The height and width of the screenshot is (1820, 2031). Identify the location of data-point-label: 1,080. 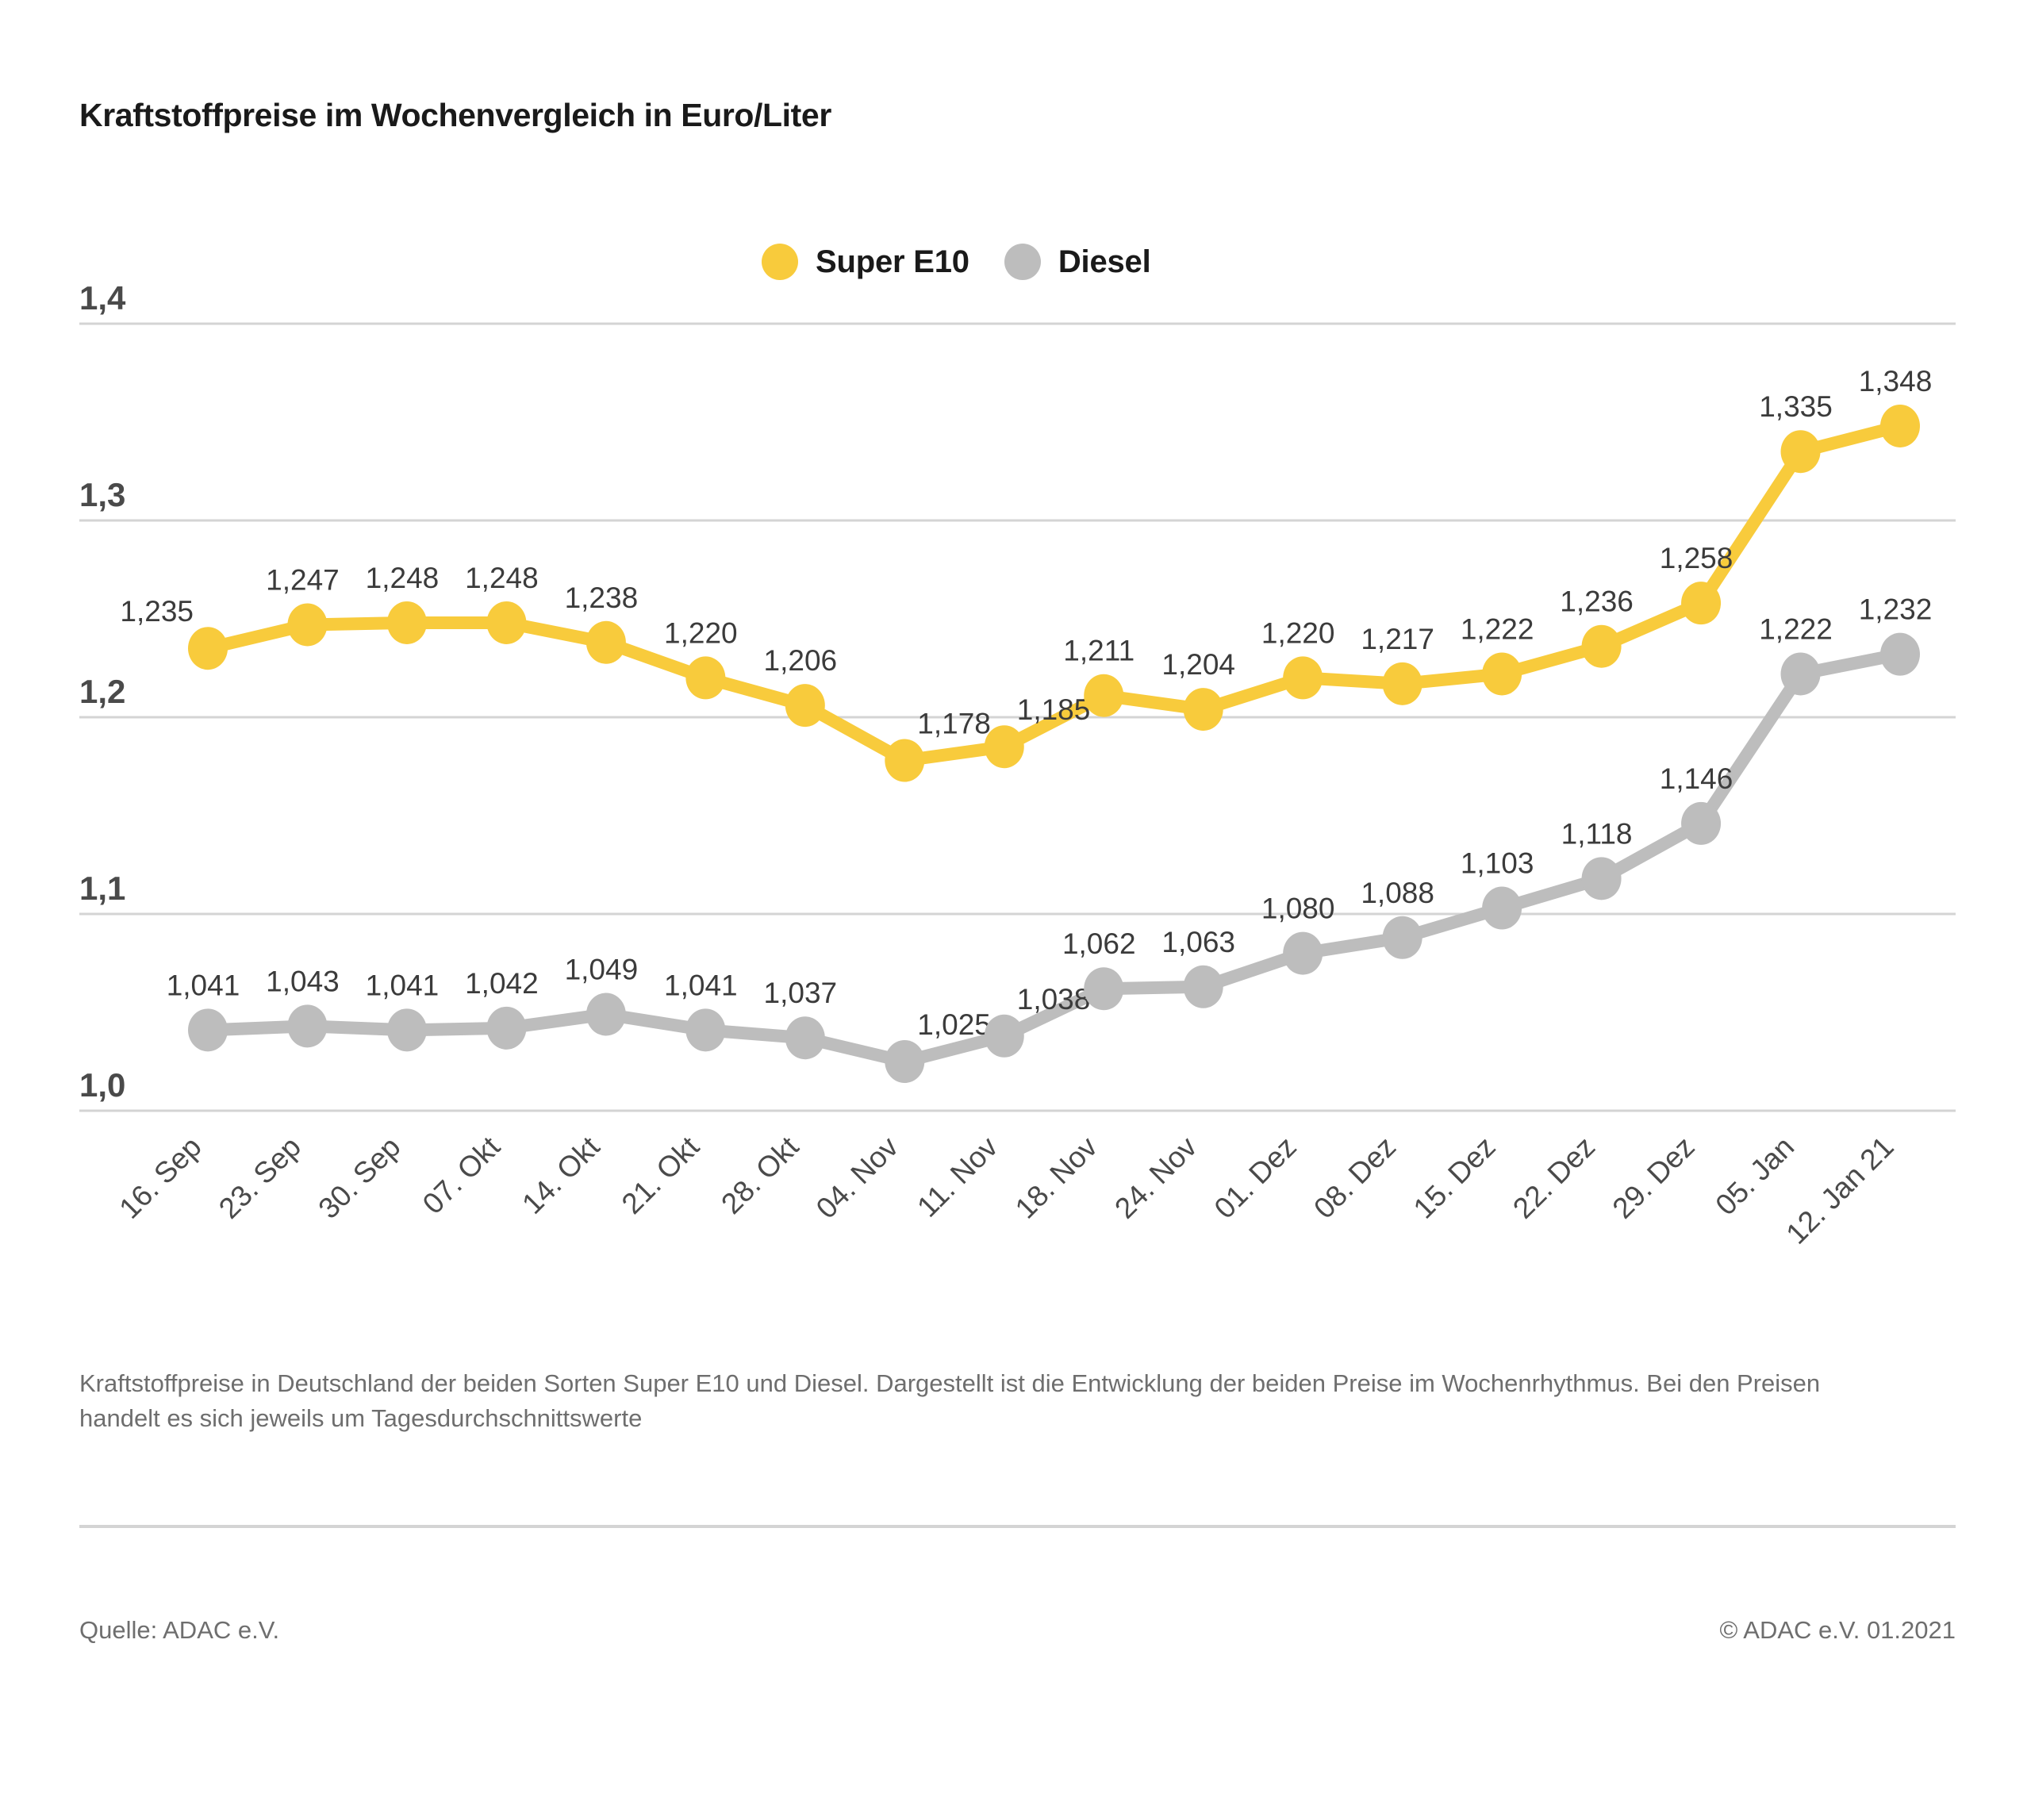
(1298, 909).